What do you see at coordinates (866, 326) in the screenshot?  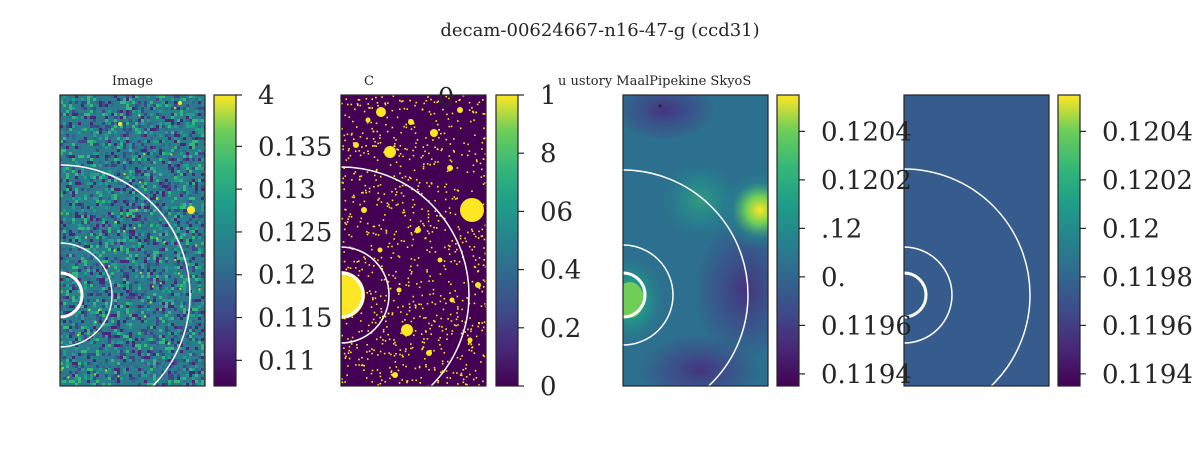 I see `colorbar-3-tick-label-4: 0.1196` at bounding box center [866, 326].